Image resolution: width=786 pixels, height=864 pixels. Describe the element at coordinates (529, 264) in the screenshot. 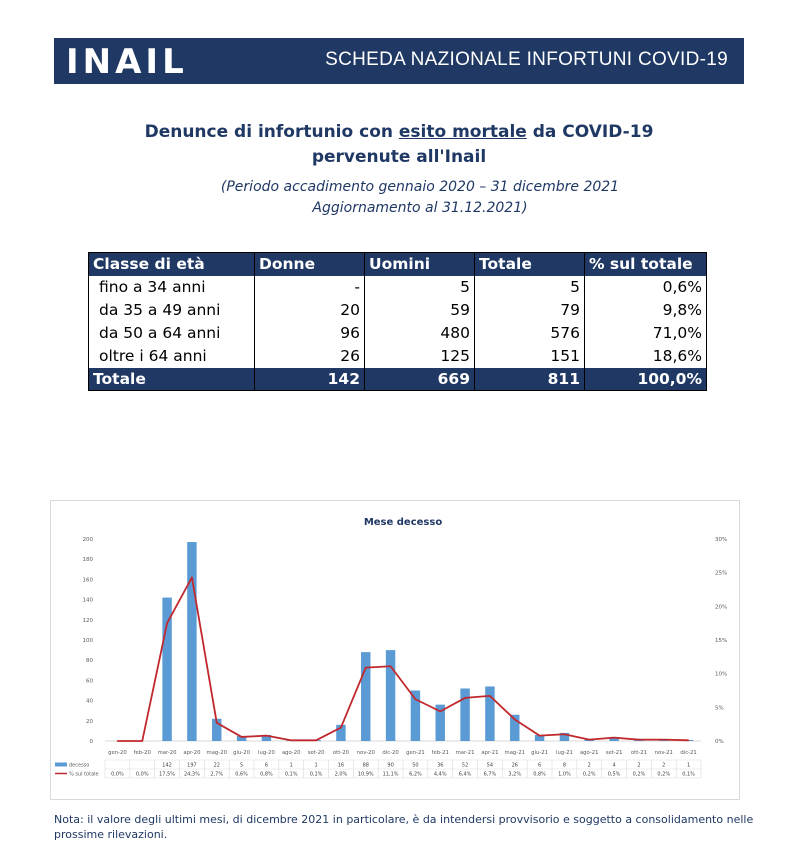

I see `header-cell: Totale` at that location.